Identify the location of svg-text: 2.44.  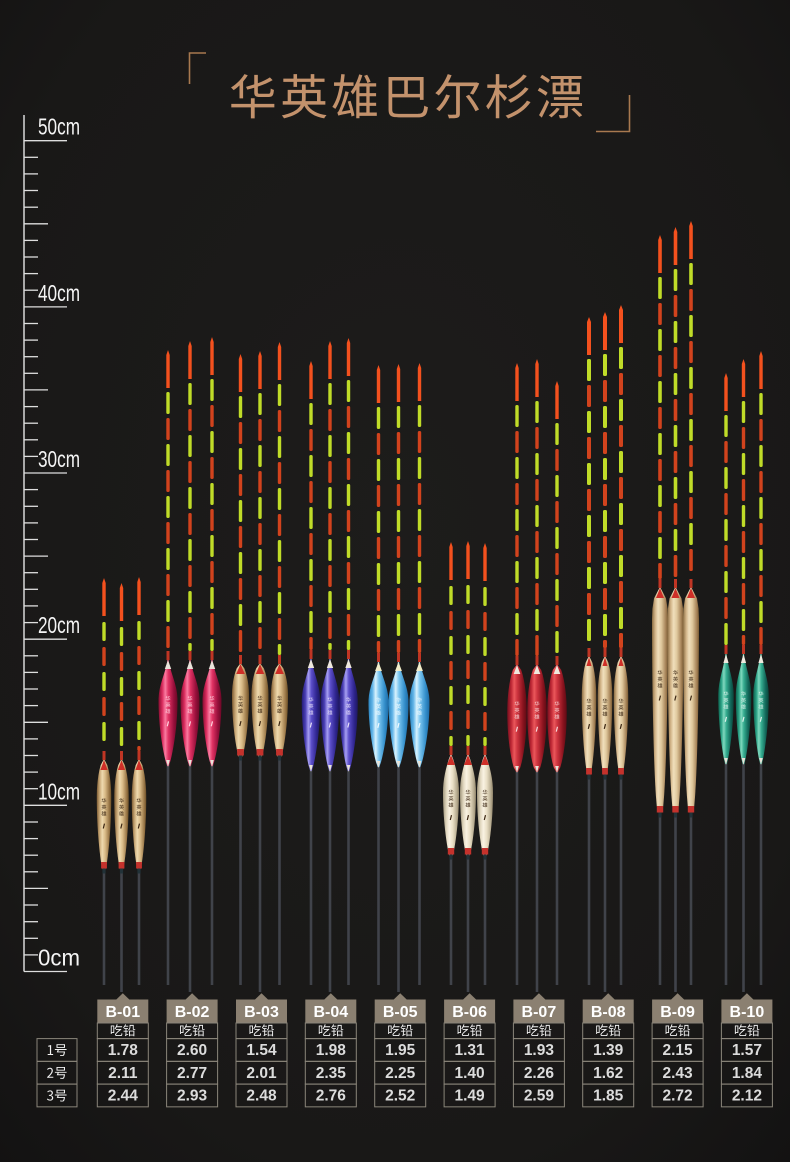
(123, 1096).